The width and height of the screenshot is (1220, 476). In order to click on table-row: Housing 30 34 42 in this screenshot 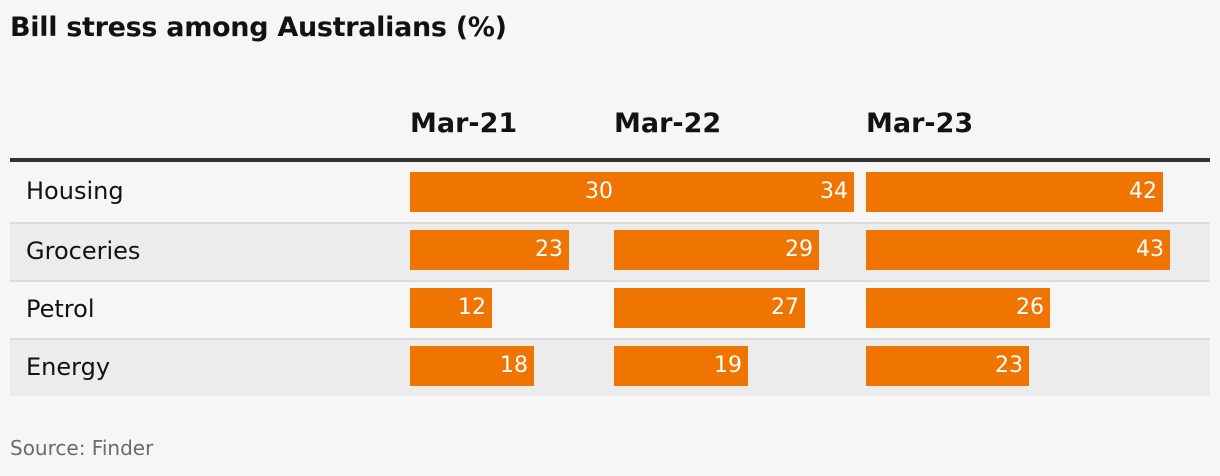, I will do `click(610, 193)`.